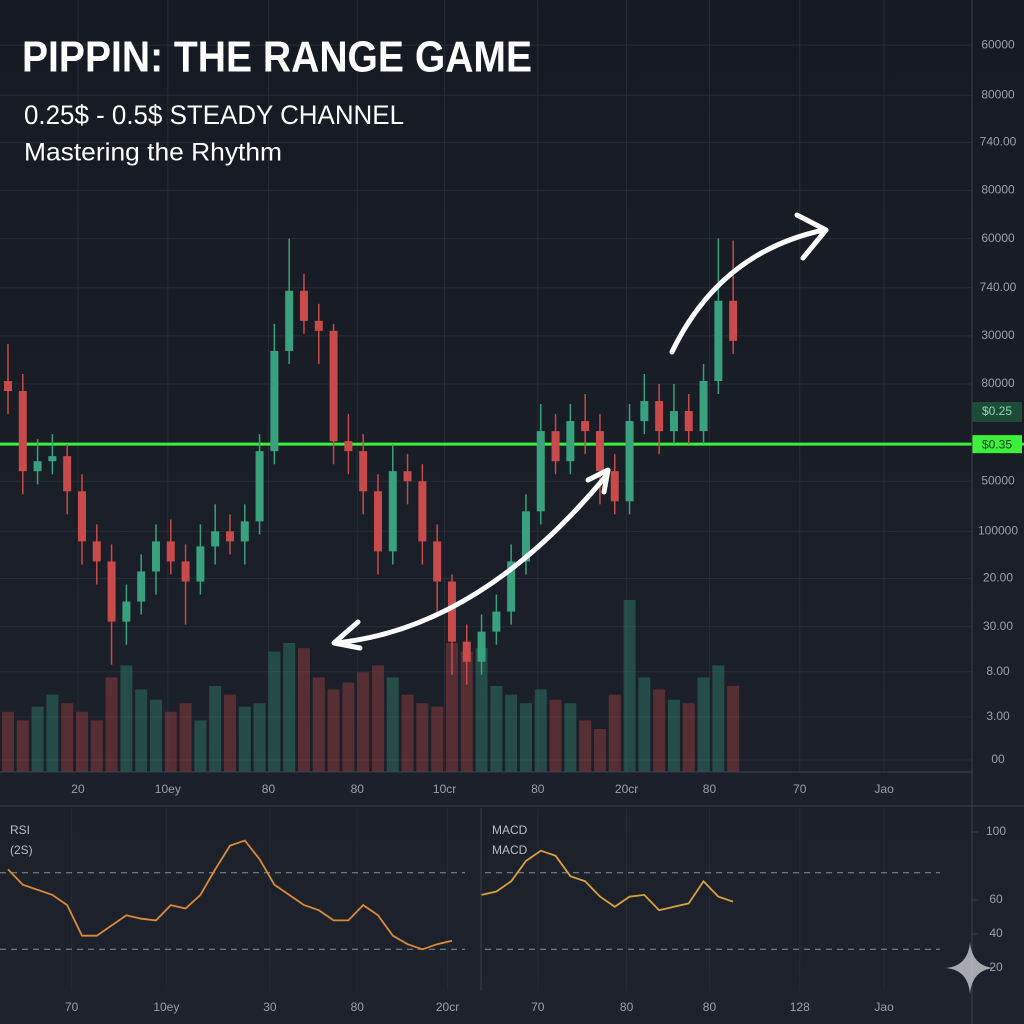 The image size is (1024, 1024). What do you see at coordinates (78, 789) in the screenshot?
I see `x-tick-label: 20` at bounding box center [78, 789].